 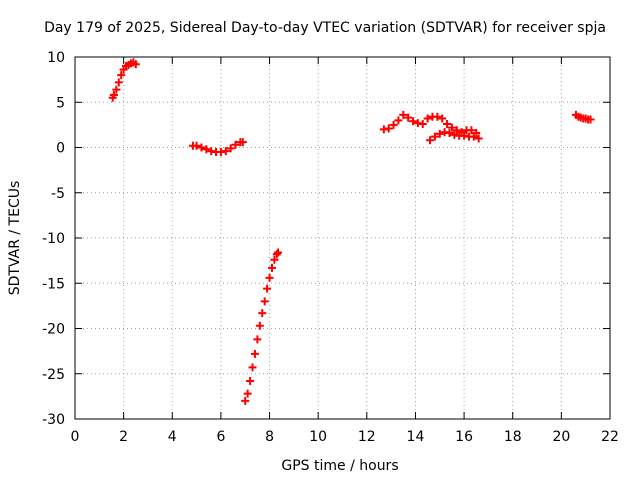 I want to click on x-tick-label: 10, so click(x=318, y=437).